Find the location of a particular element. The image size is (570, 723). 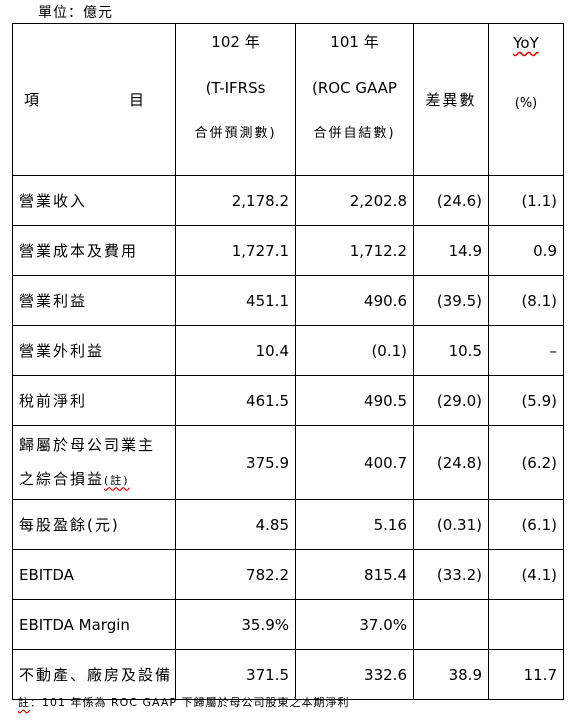

value-2012: 1,712.2 is located at coordinates (354, 250).